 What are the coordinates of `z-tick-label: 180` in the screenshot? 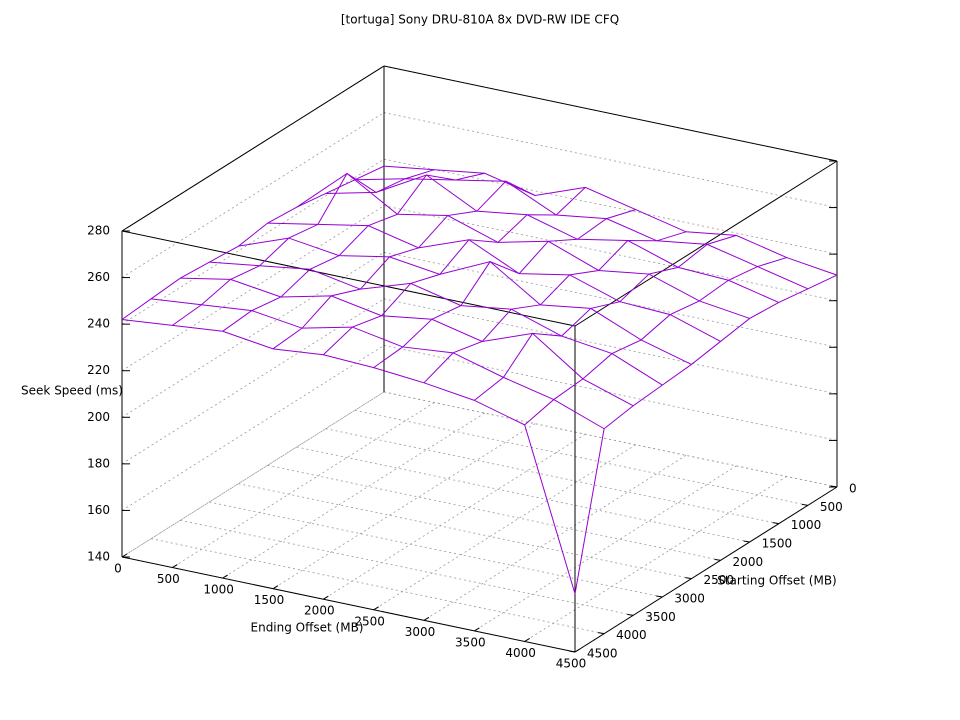 It's located at (98, 463).